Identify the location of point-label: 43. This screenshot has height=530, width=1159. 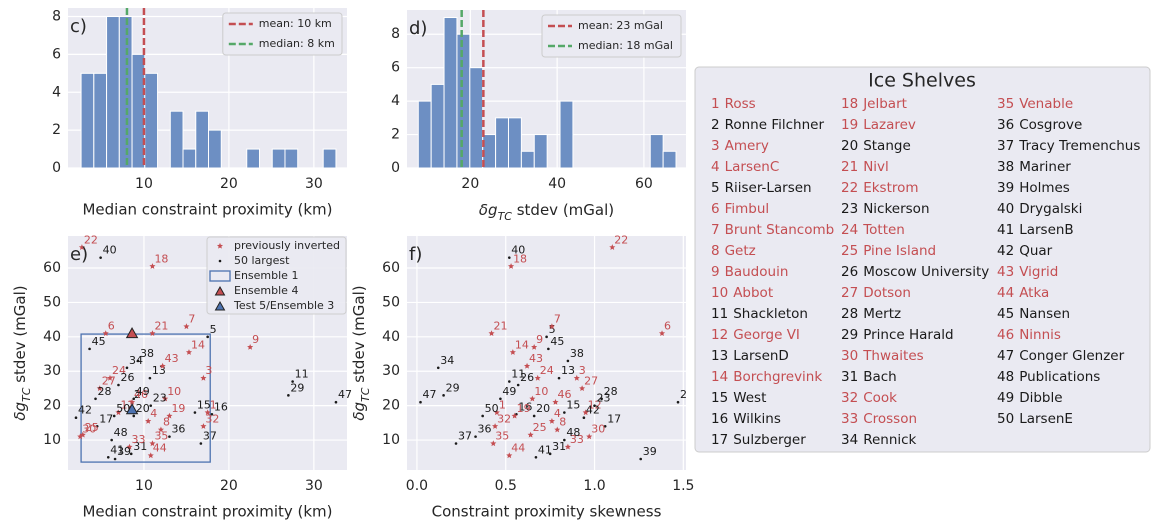
(172, 358).